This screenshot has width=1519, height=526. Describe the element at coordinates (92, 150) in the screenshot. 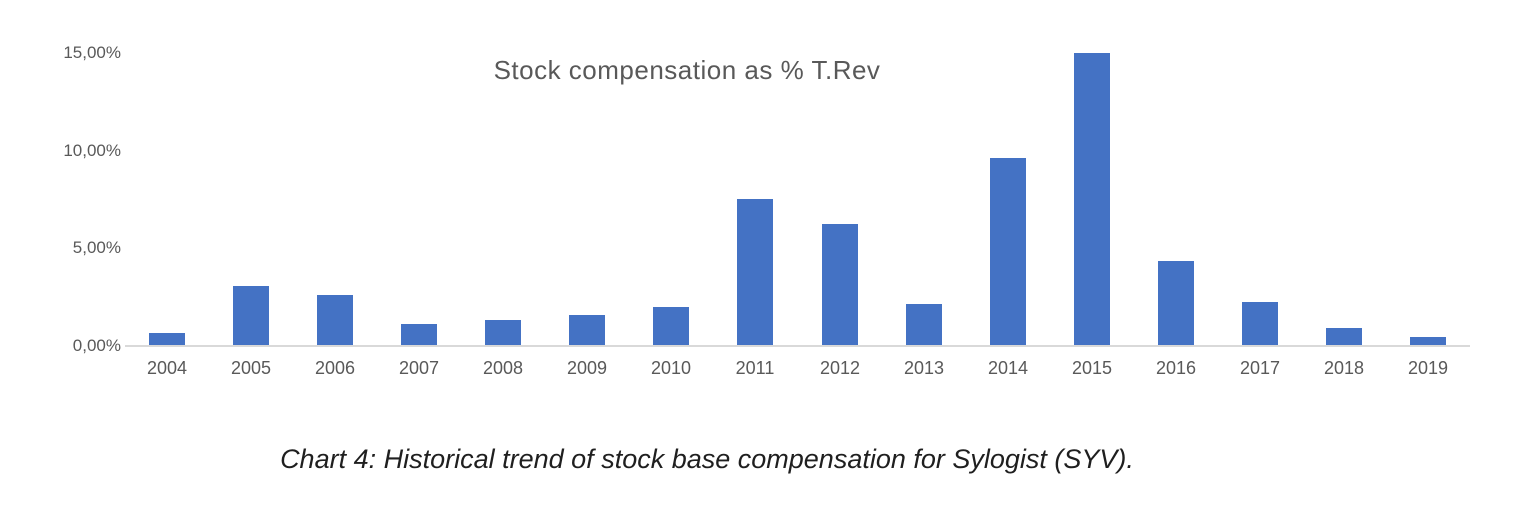

I see `y-axis-tick-label: 10,00%` at that location.